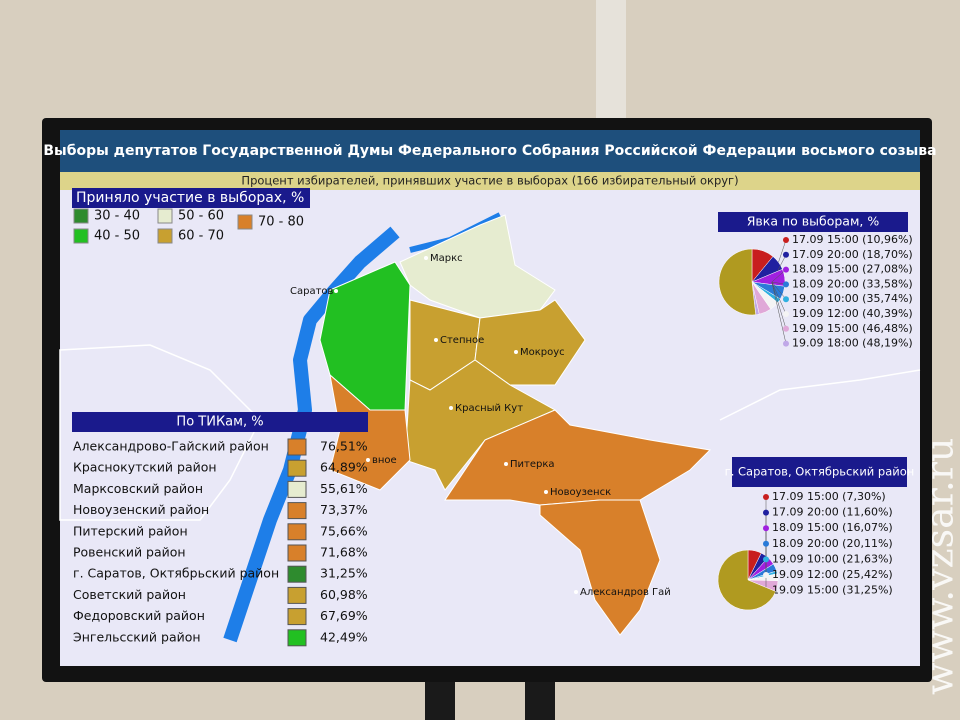  What do you see at coordinates (138, 488) in the screenshot?
I see `tik-name: Марксовский район` at bounding box center [138, 488].